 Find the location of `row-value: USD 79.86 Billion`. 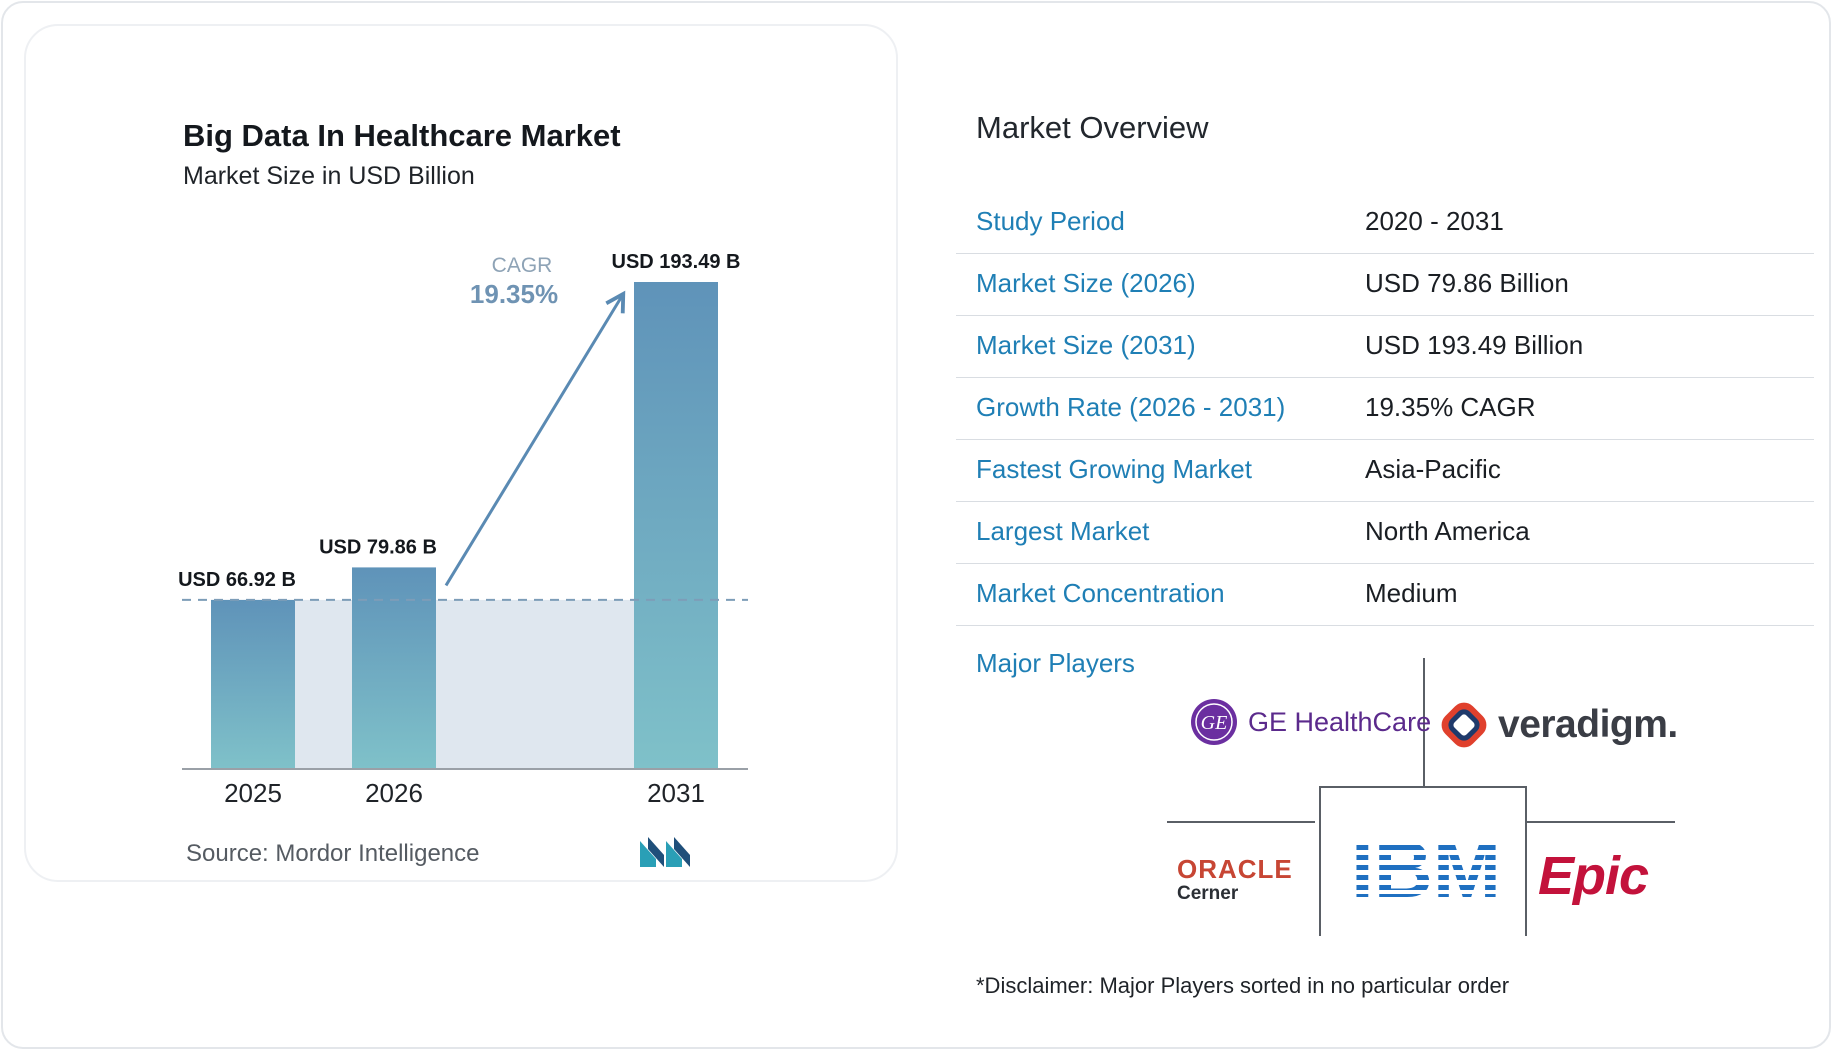

row-value: USD 79.86 Billion is located at coordinates (1467, 283).